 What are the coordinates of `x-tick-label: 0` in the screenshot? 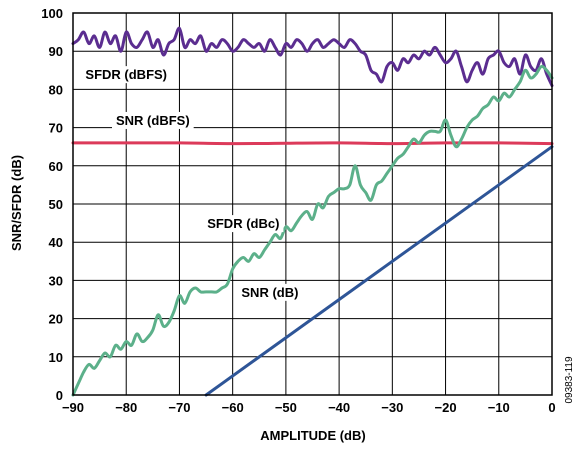 It's located at (551, 407).